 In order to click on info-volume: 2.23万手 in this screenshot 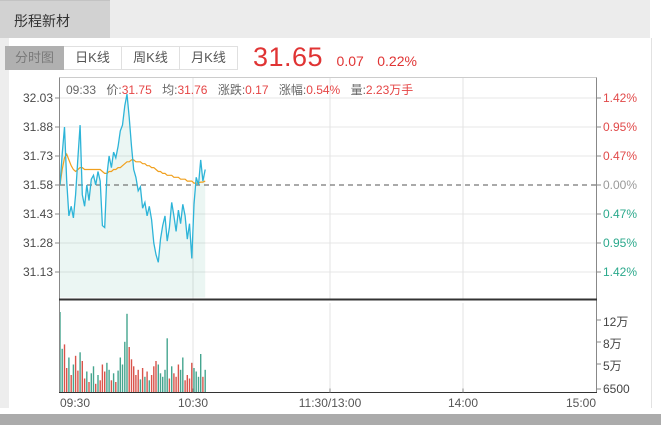, I will do `click(389, 90)`.